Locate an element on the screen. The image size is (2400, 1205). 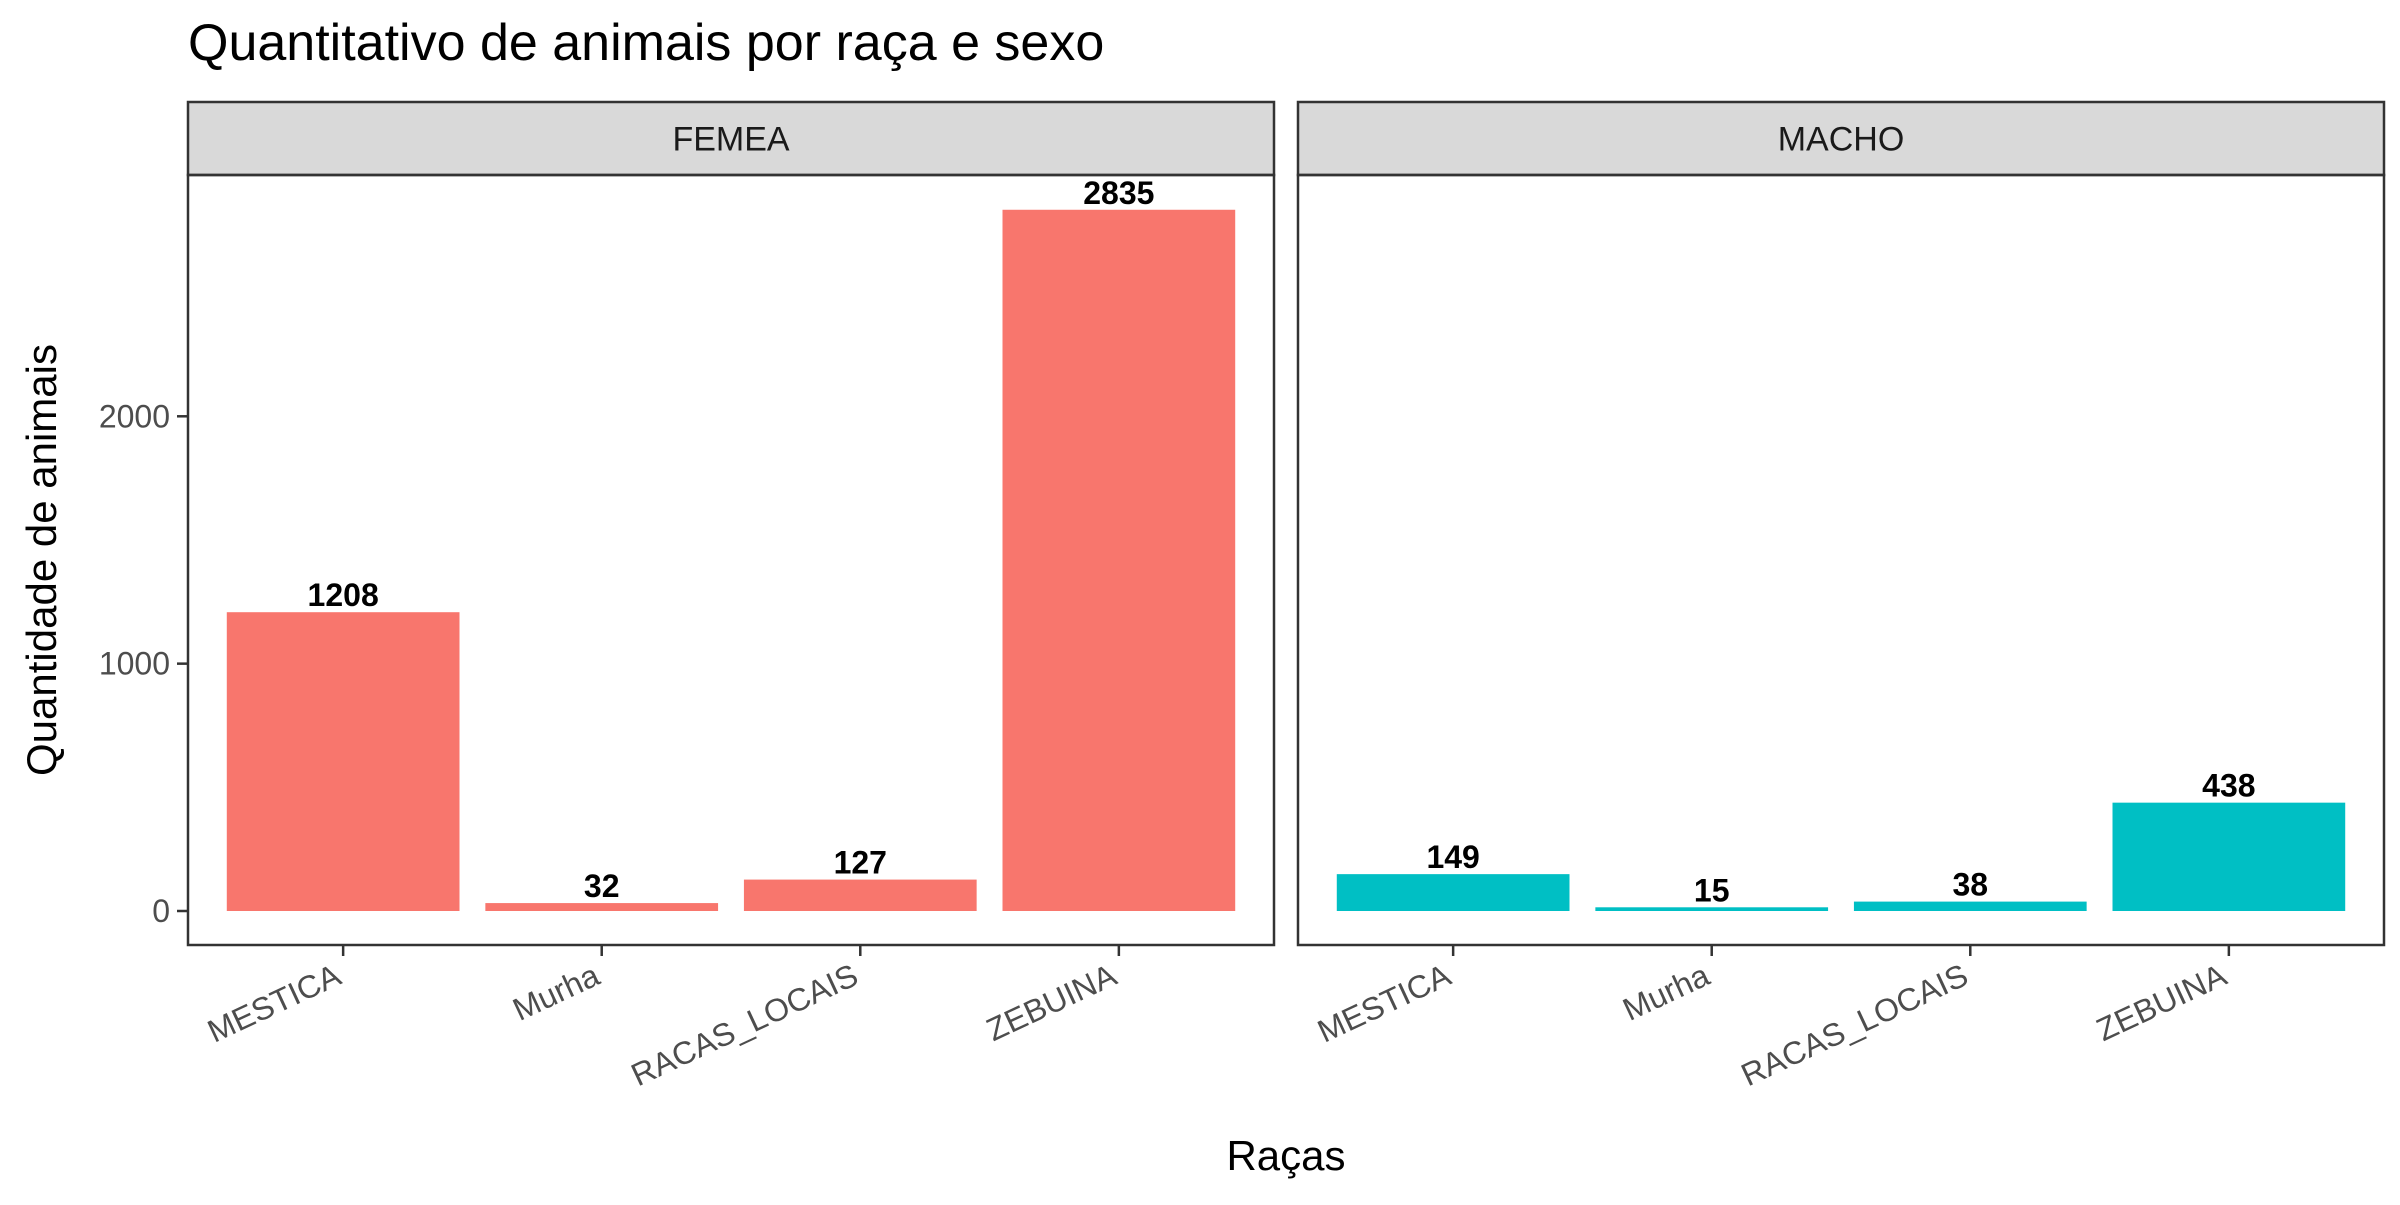
bar-value-label: 38 is located at coordinates (1970, 885).